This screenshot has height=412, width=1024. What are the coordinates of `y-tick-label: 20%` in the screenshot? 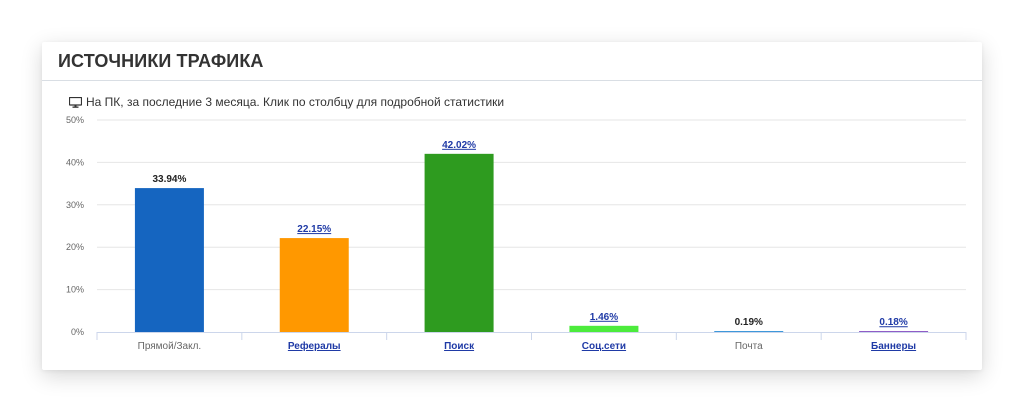 It's located at (75, 247).